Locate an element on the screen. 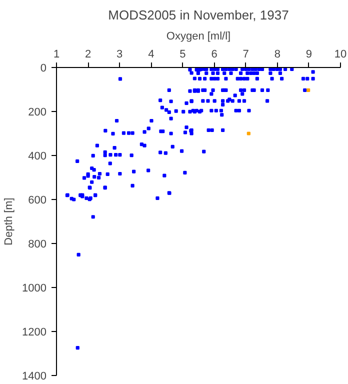 This screenshot has height=384, width=348. y-tick-label: 400 is located at coordinates (37, 156).